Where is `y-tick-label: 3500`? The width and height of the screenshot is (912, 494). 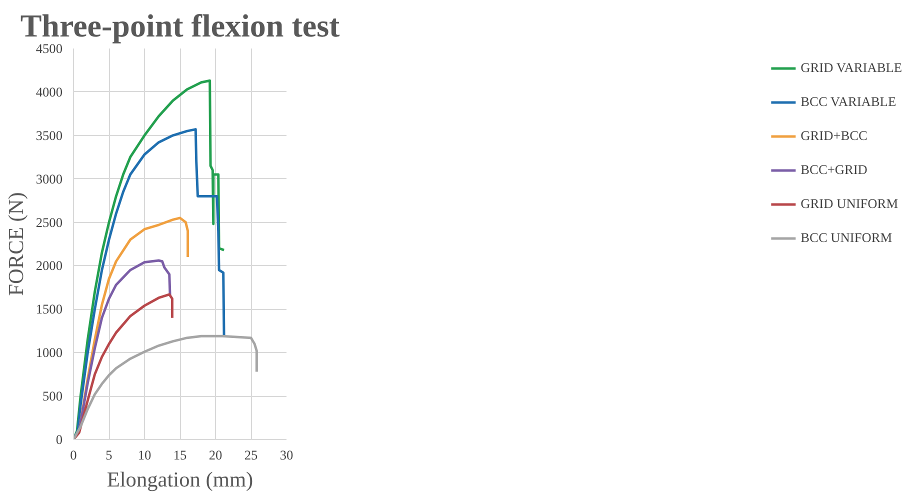
y-tick-label: 3500 is located at coordinates (49, 135).